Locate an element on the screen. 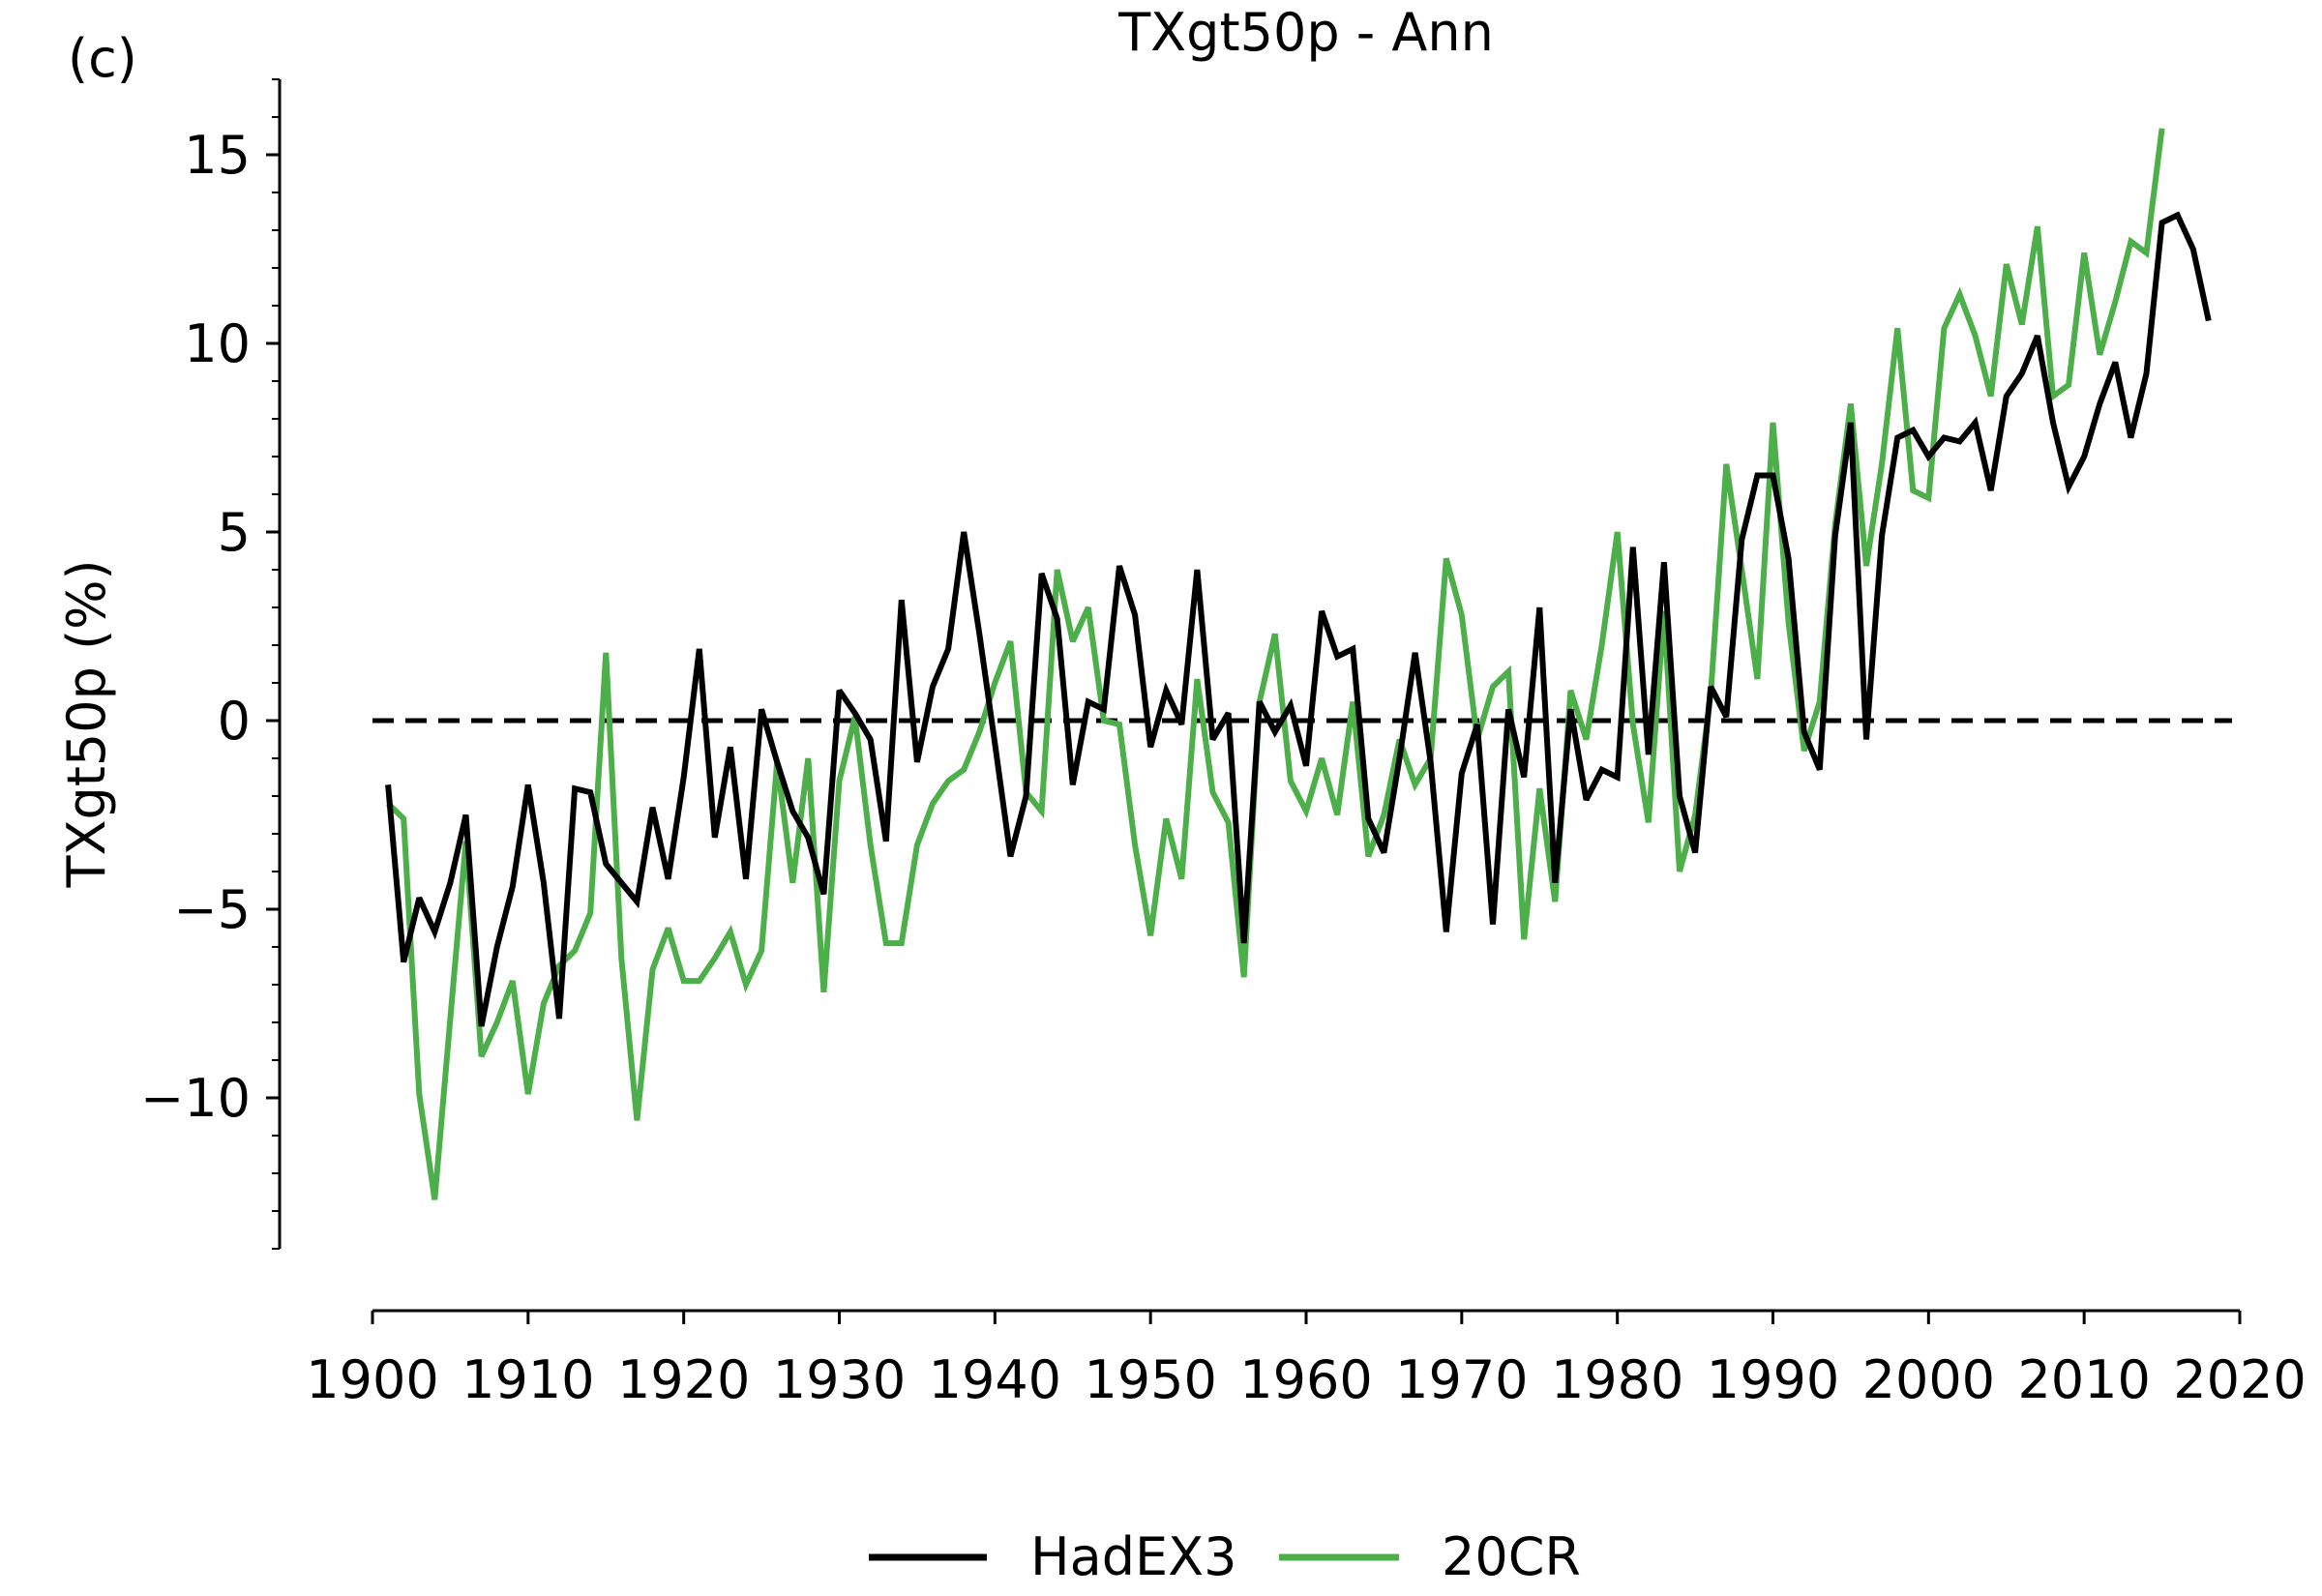 Image resolution: width=2322 pixels, height=1596 pixels. chart-title: TXgt50p - Ann is located at coordinates (1305, 32).